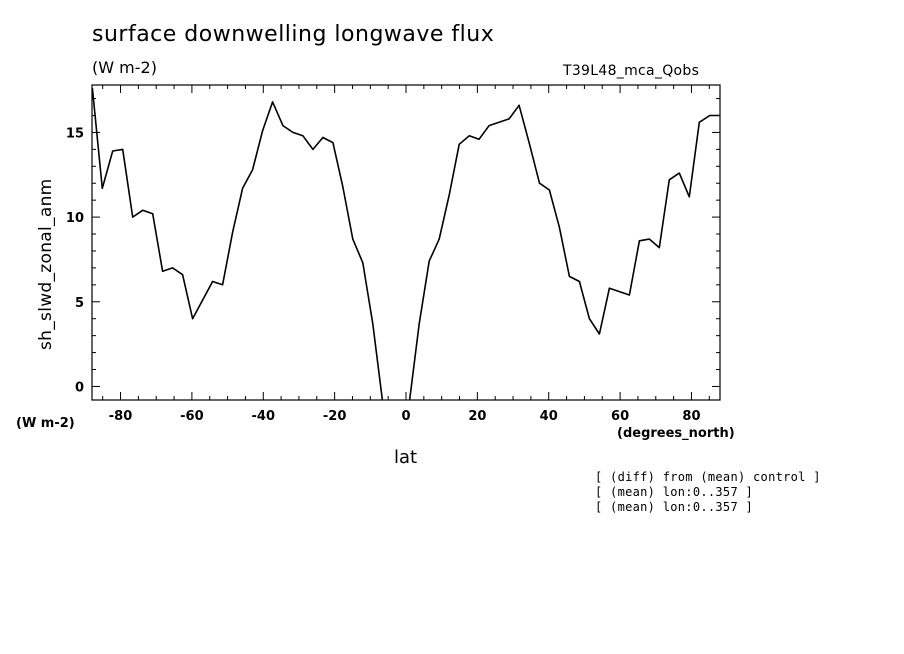  Describe the element at coordinates (549, 416) in the screenshot. I see `x-tick-label: 40` at that location.